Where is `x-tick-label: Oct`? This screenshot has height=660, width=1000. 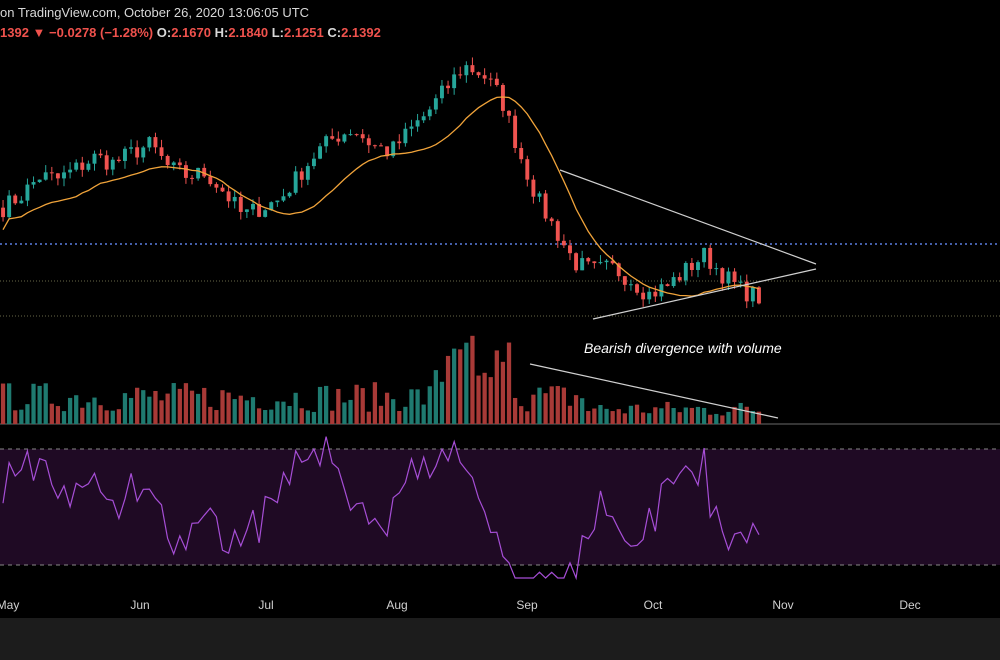 x-tick-label: Oct is located at coordinates (653, 605).